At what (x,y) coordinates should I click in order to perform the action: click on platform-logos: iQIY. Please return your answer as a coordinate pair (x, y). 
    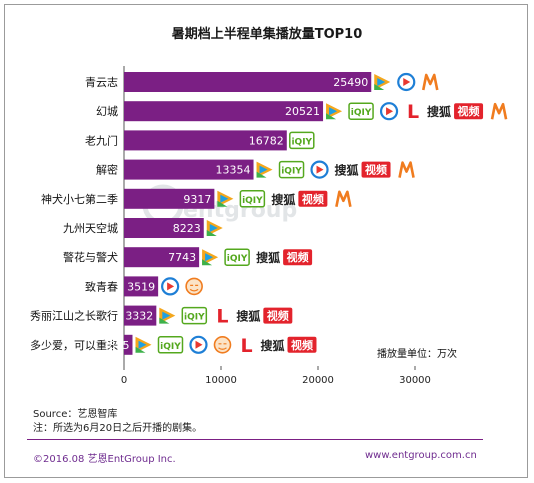
    Looking at the image, I should click on (302, 140).